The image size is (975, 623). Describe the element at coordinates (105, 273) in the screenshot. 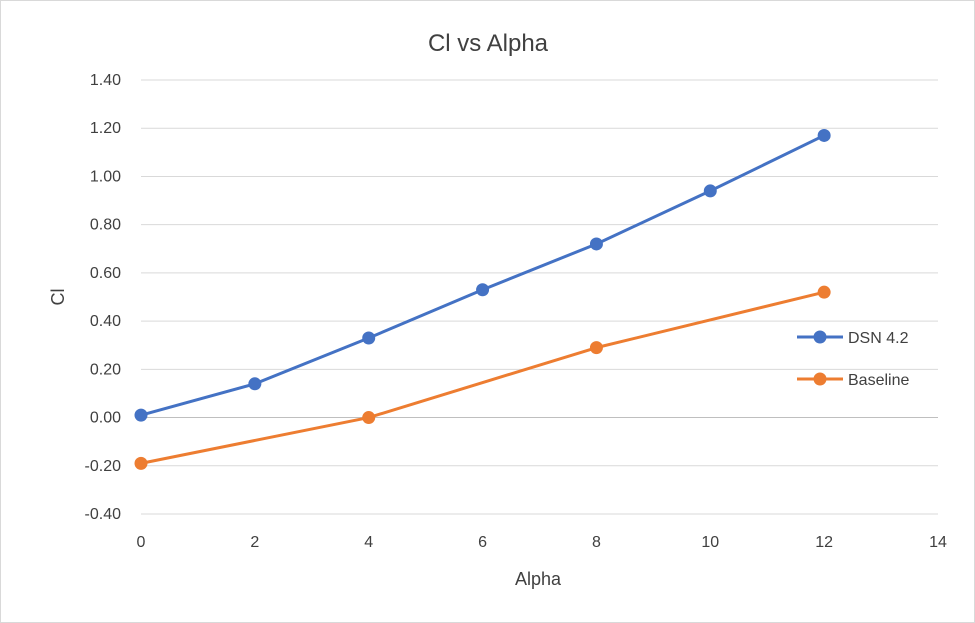

I see `y-tick-label: 0.60` at that location.